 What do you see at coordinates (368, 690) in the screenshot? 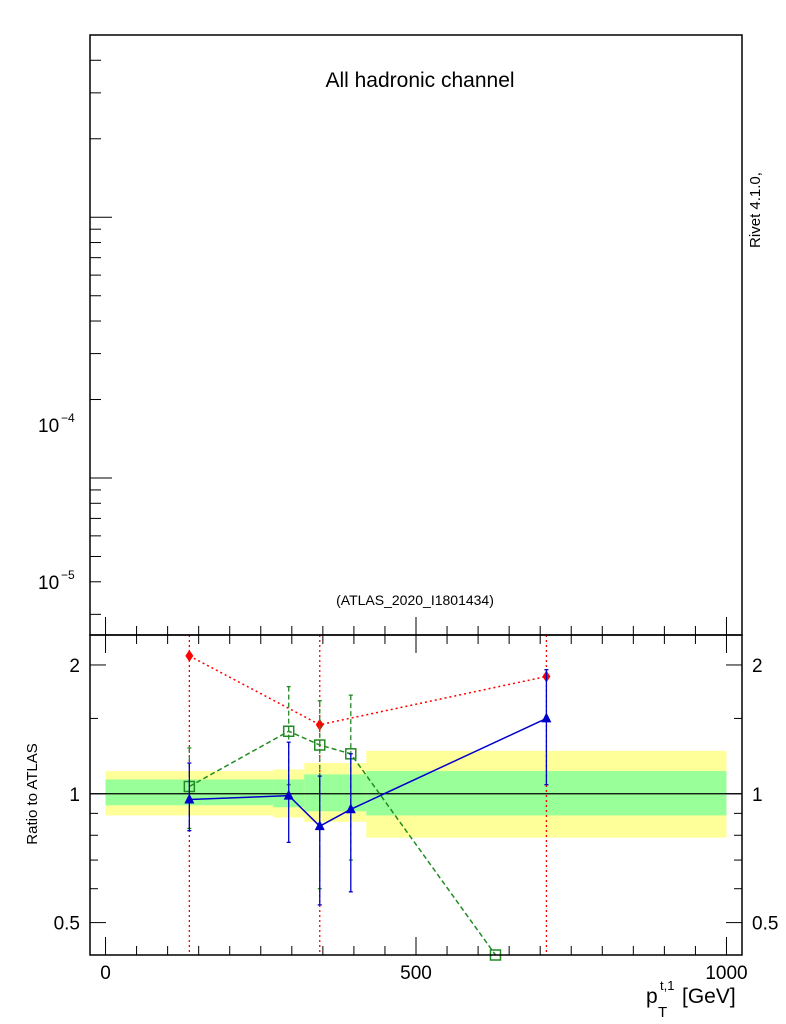
I see `series-line-red` at bounding box center [368, 690].